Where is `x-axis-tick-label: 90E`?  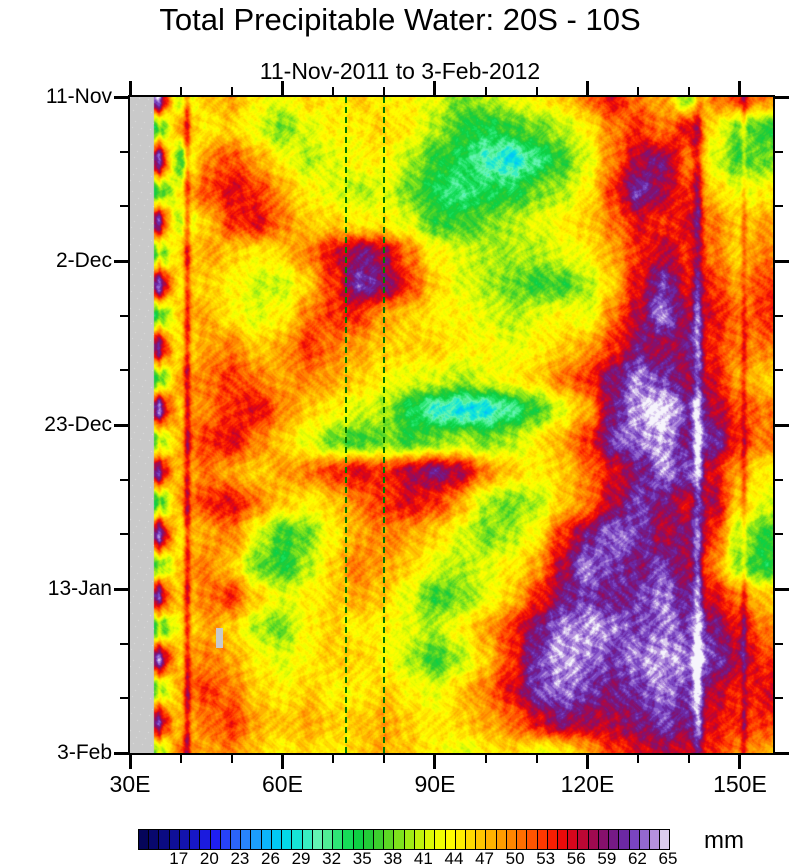 x-axis-tick-label: 90E is located at coordinates (435, 784).